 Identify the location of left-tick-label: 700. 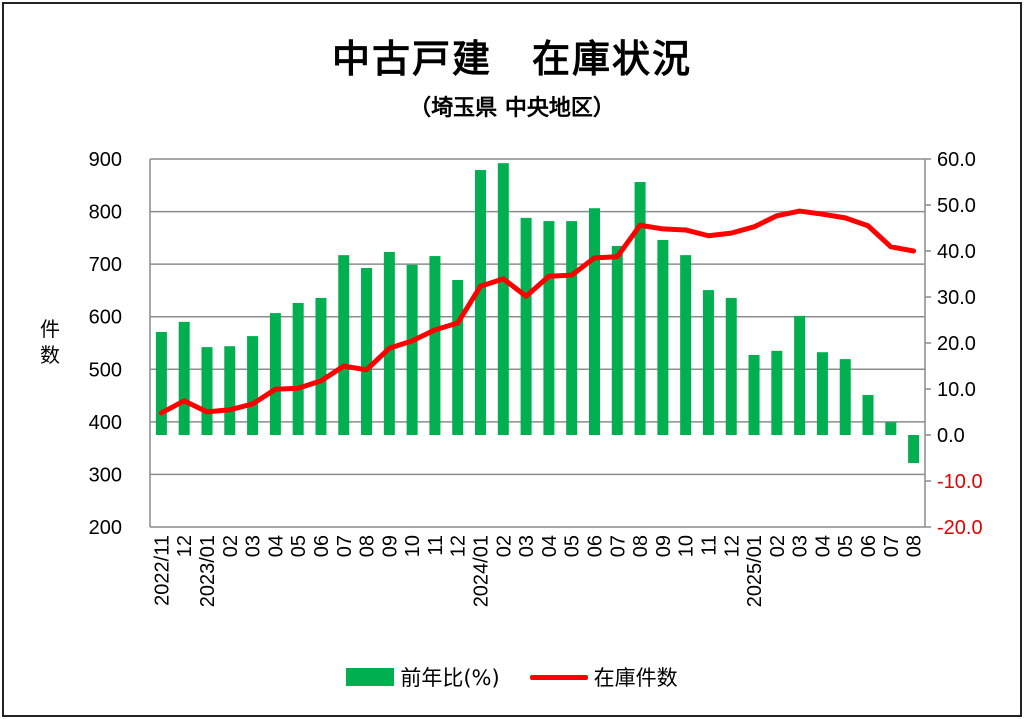
(105, 265).